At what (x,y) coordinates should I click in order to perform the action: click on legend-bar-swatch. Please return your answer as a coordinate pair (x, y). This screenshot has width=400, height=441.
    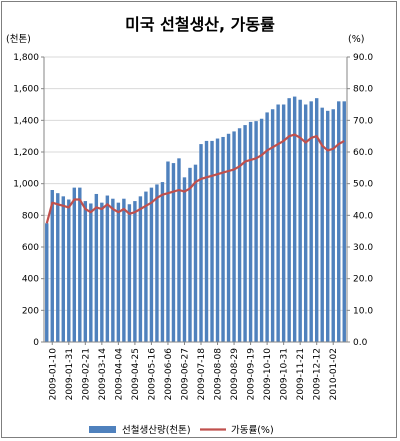
    Looking at the image, I should click on (102, 429).